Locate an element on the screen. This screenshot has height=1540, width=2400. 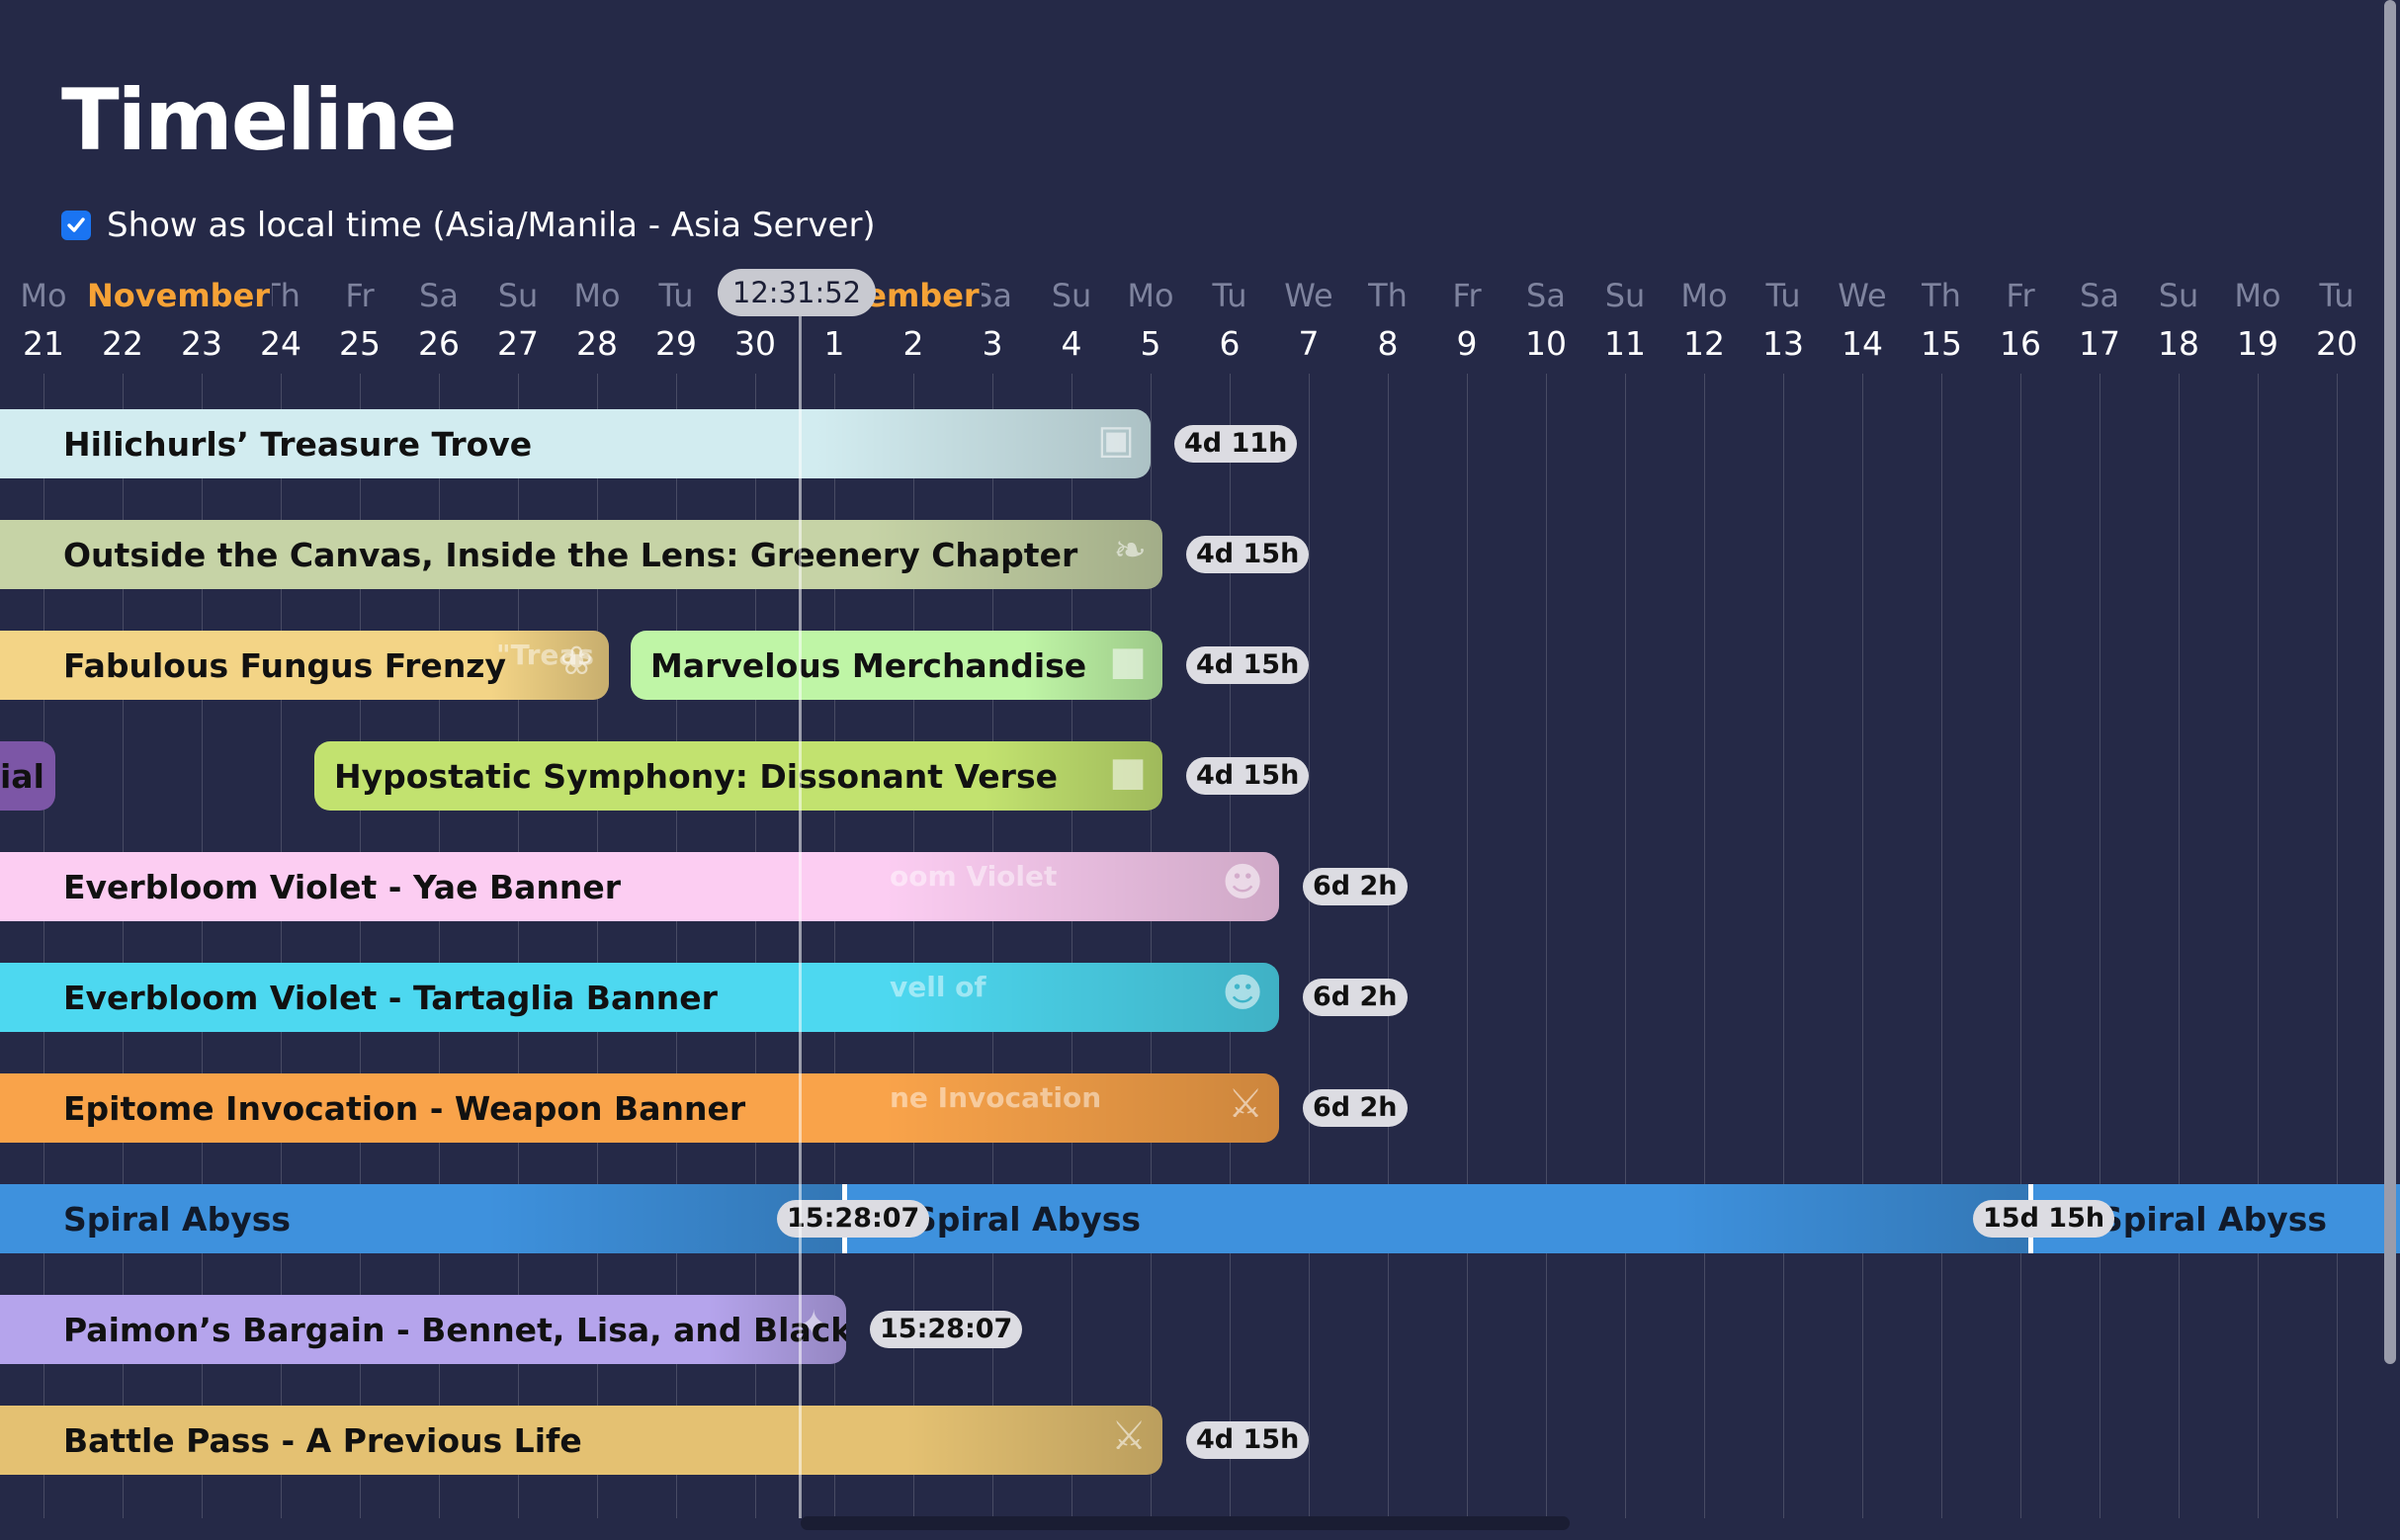
day-number-label: 23 is located at coordinates (202, 343).